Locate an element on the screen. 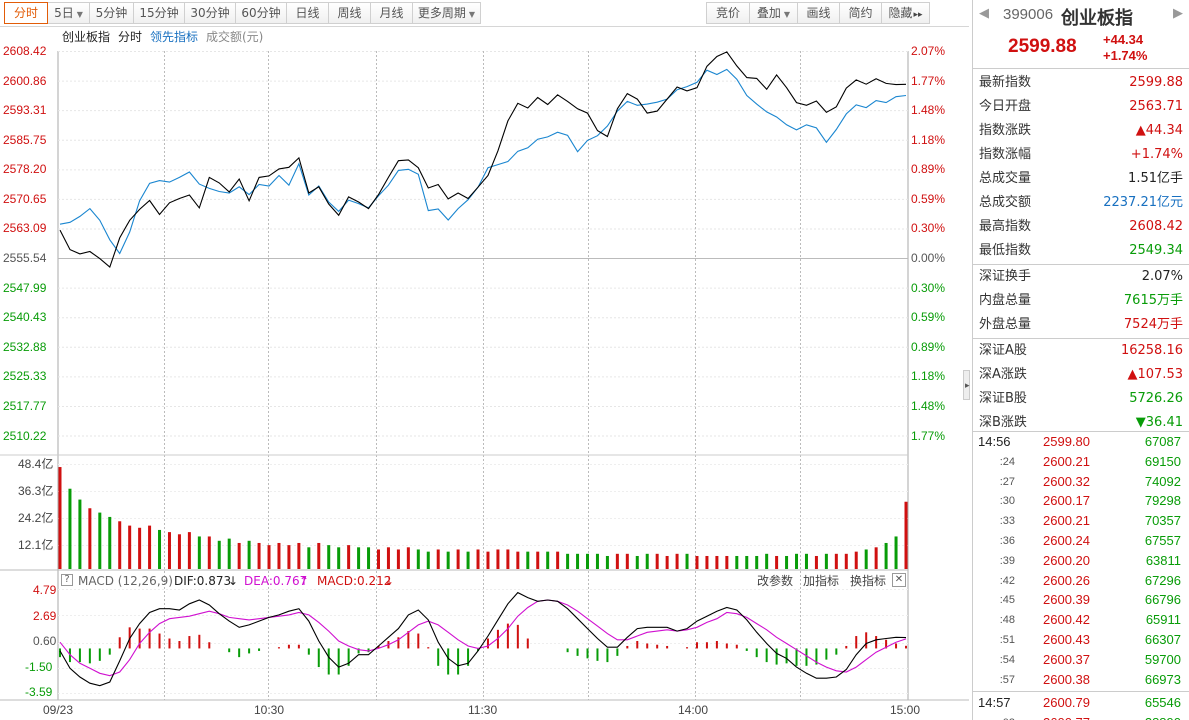  toolbar-right-button-0: 竞价 is located at coordinates (728, 13).